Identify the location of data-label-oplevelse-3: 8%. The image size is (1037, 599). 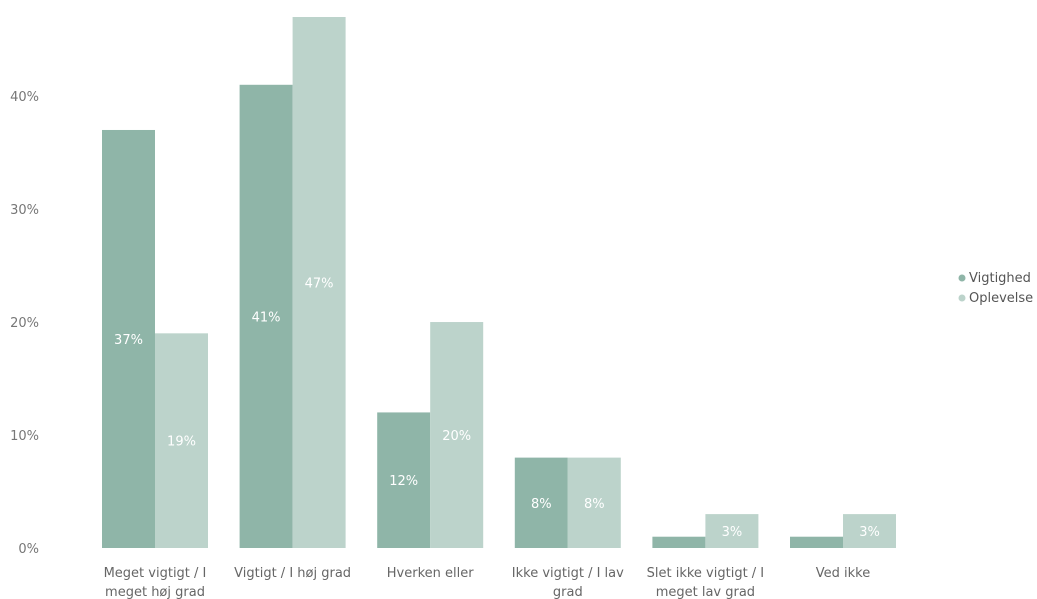
(594, 504).